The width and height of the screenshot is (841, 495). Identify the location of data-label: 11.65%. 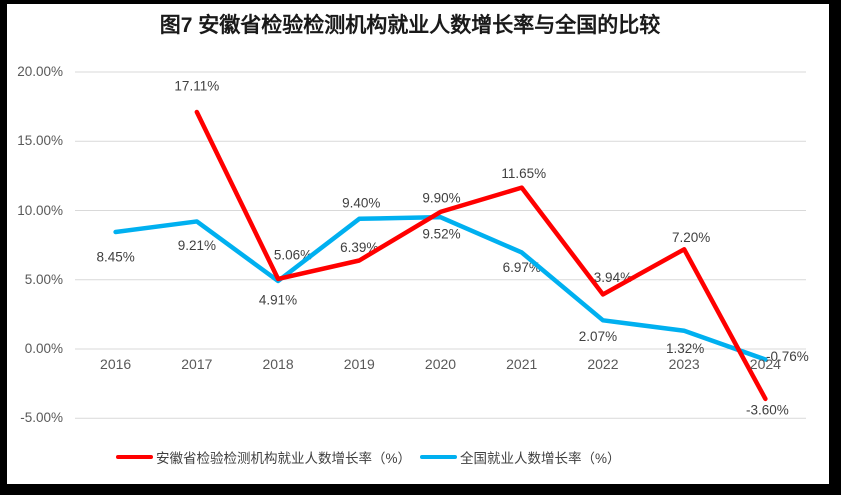
(523, 173).